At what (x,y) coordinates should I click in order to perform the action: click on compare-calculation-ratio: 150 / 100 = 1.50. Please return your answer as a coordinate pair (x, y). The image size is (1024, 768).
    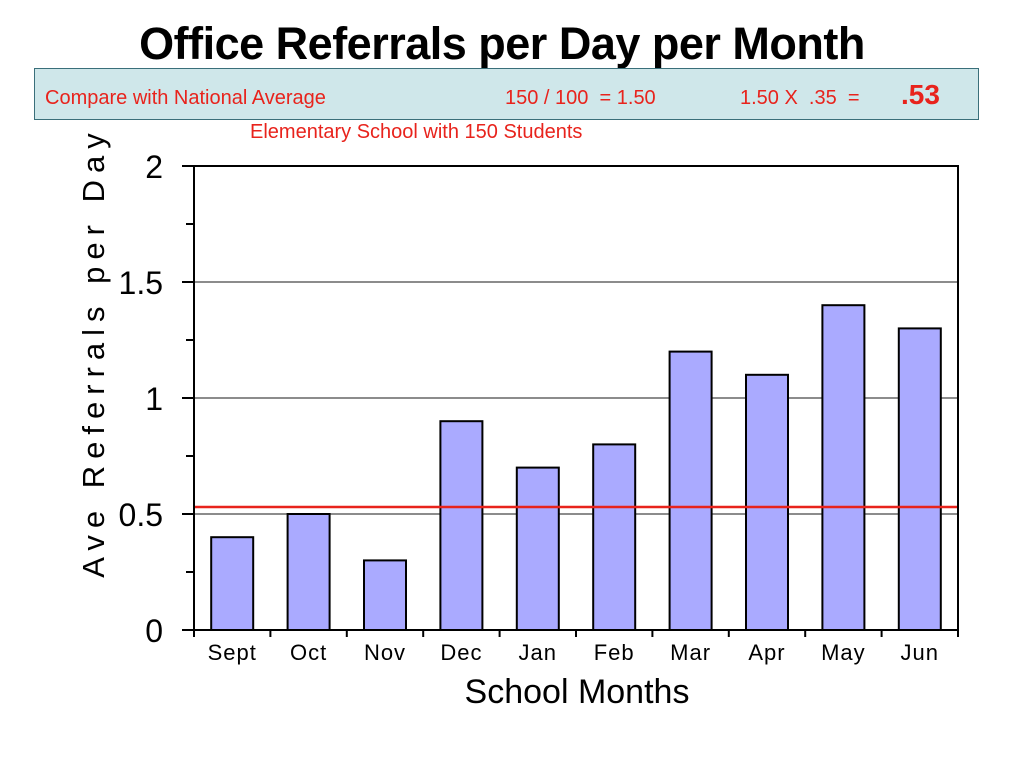
    Looking at the image, I should click on (580, 98).